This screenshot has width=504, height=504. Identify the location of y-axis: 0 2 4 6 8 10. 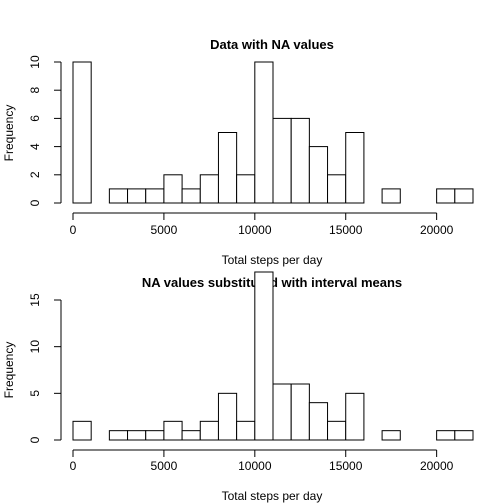
(45, 130).